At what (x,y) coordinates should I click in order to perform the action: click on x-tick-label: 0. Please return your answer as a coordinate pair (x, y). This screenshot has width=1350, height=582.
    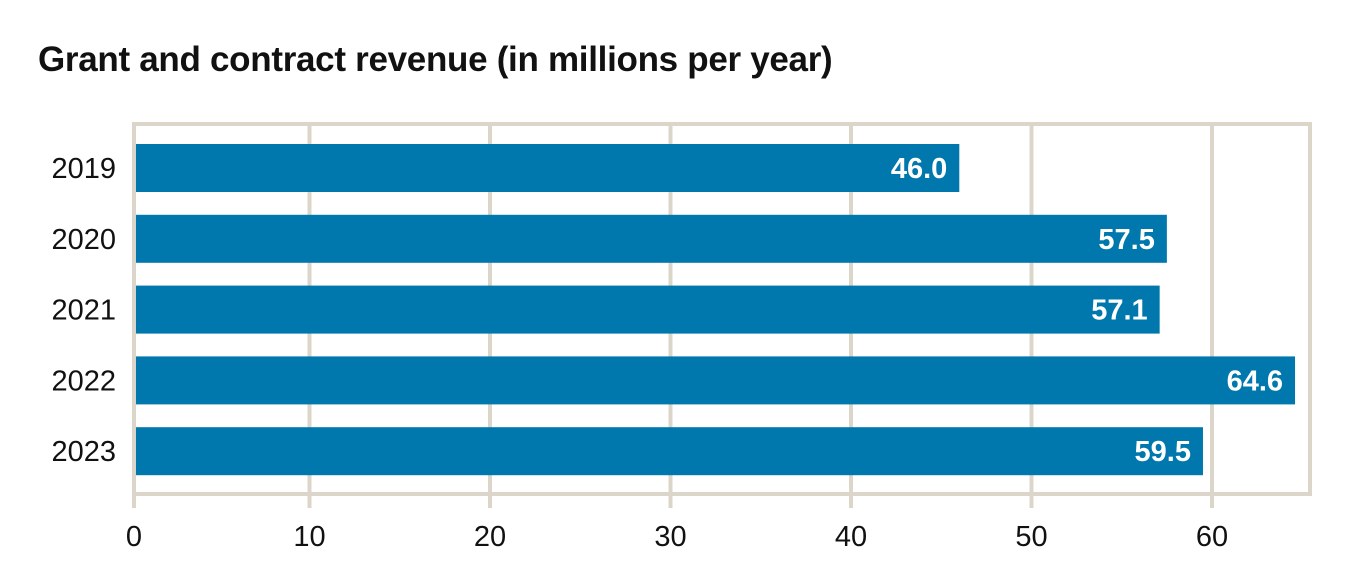
    Looking at the image, I should click on (134, 537).